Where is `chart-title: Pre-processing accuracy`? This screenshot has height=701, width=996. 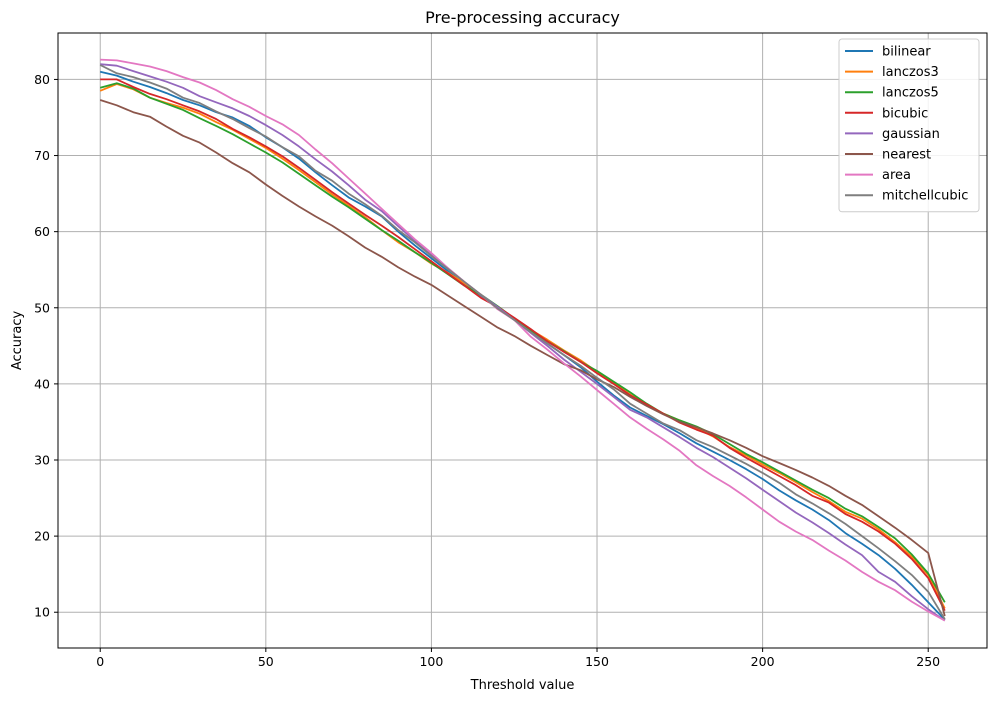 chart-title: Pre-processing accuracy is located at coordinates (522, 17).